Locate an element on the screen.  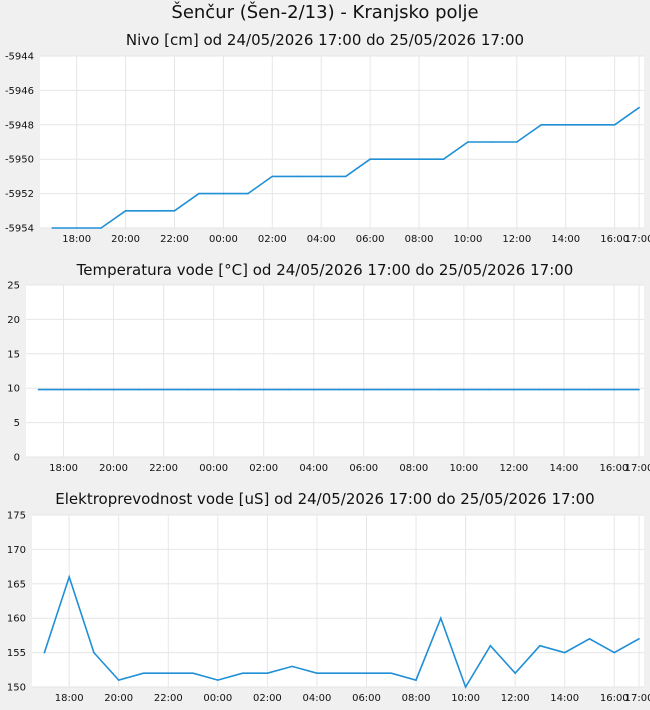
y-tick-label: 20 is located at coordinates (13, 320).